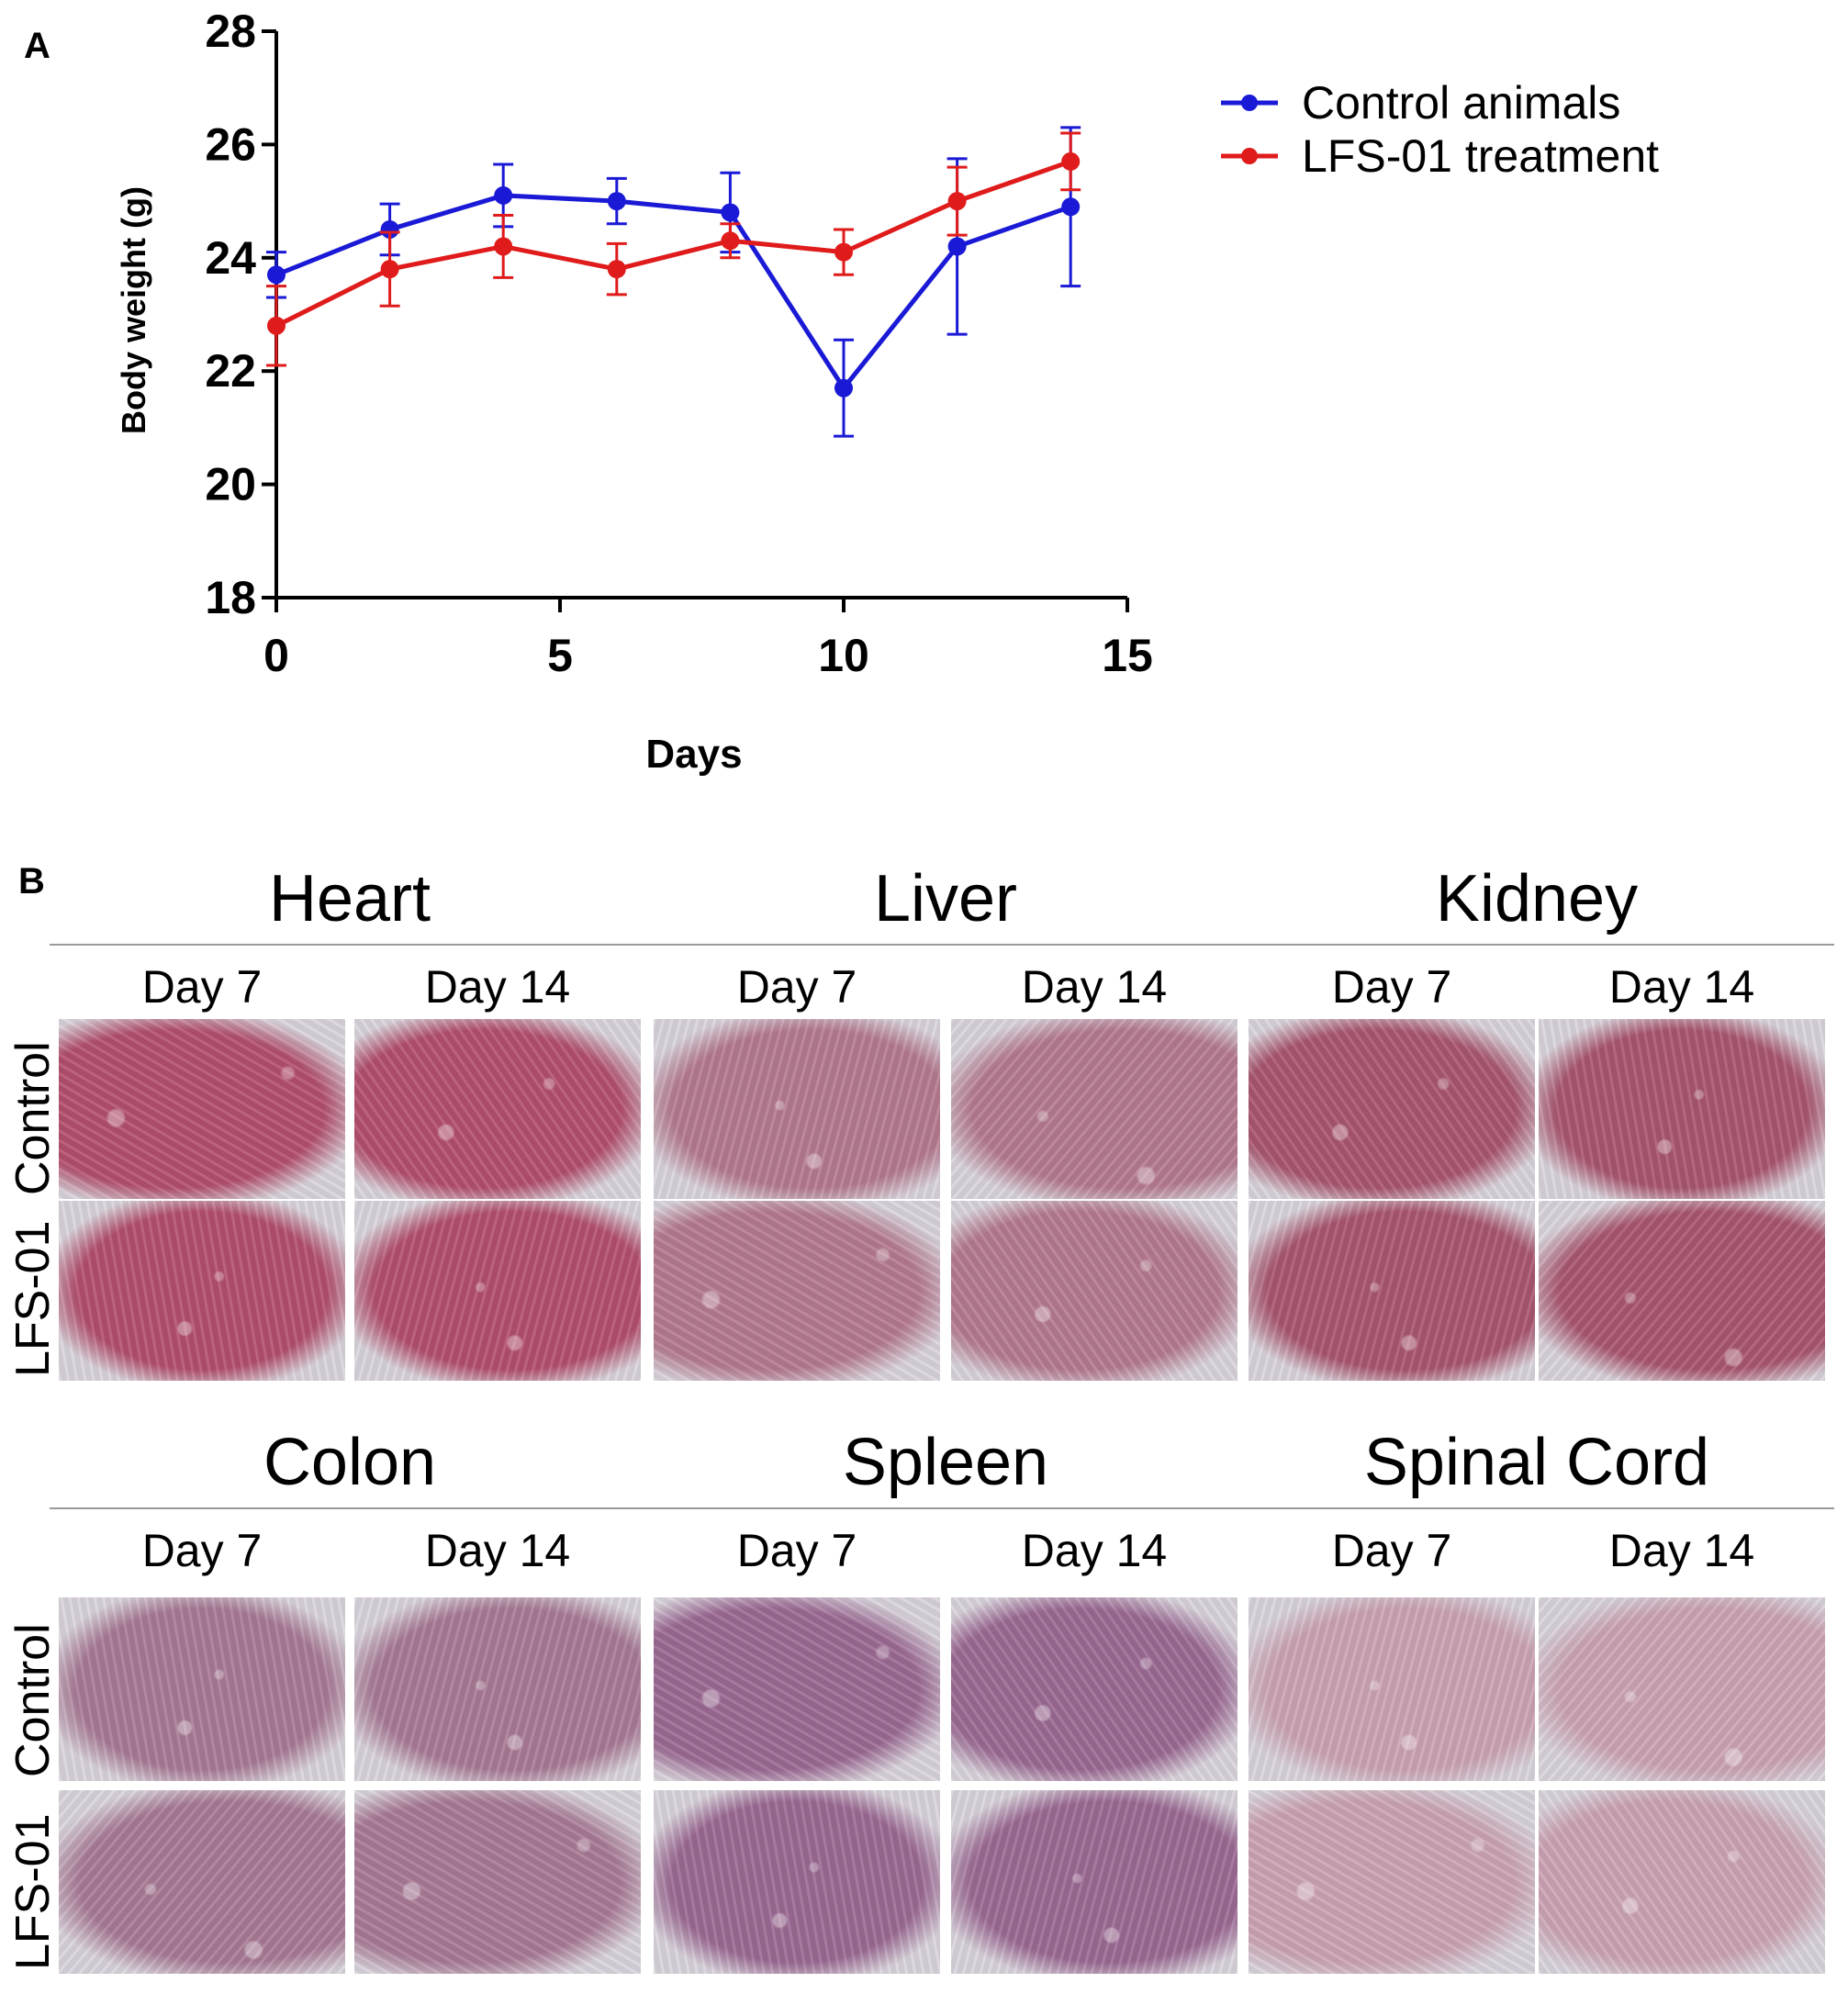 This screenshot has height=1994, width=1848. What do you see at coordinates (230, 258) in the screenshot?
I see `y-tick-label: 24` at bounding box center [230, 258].